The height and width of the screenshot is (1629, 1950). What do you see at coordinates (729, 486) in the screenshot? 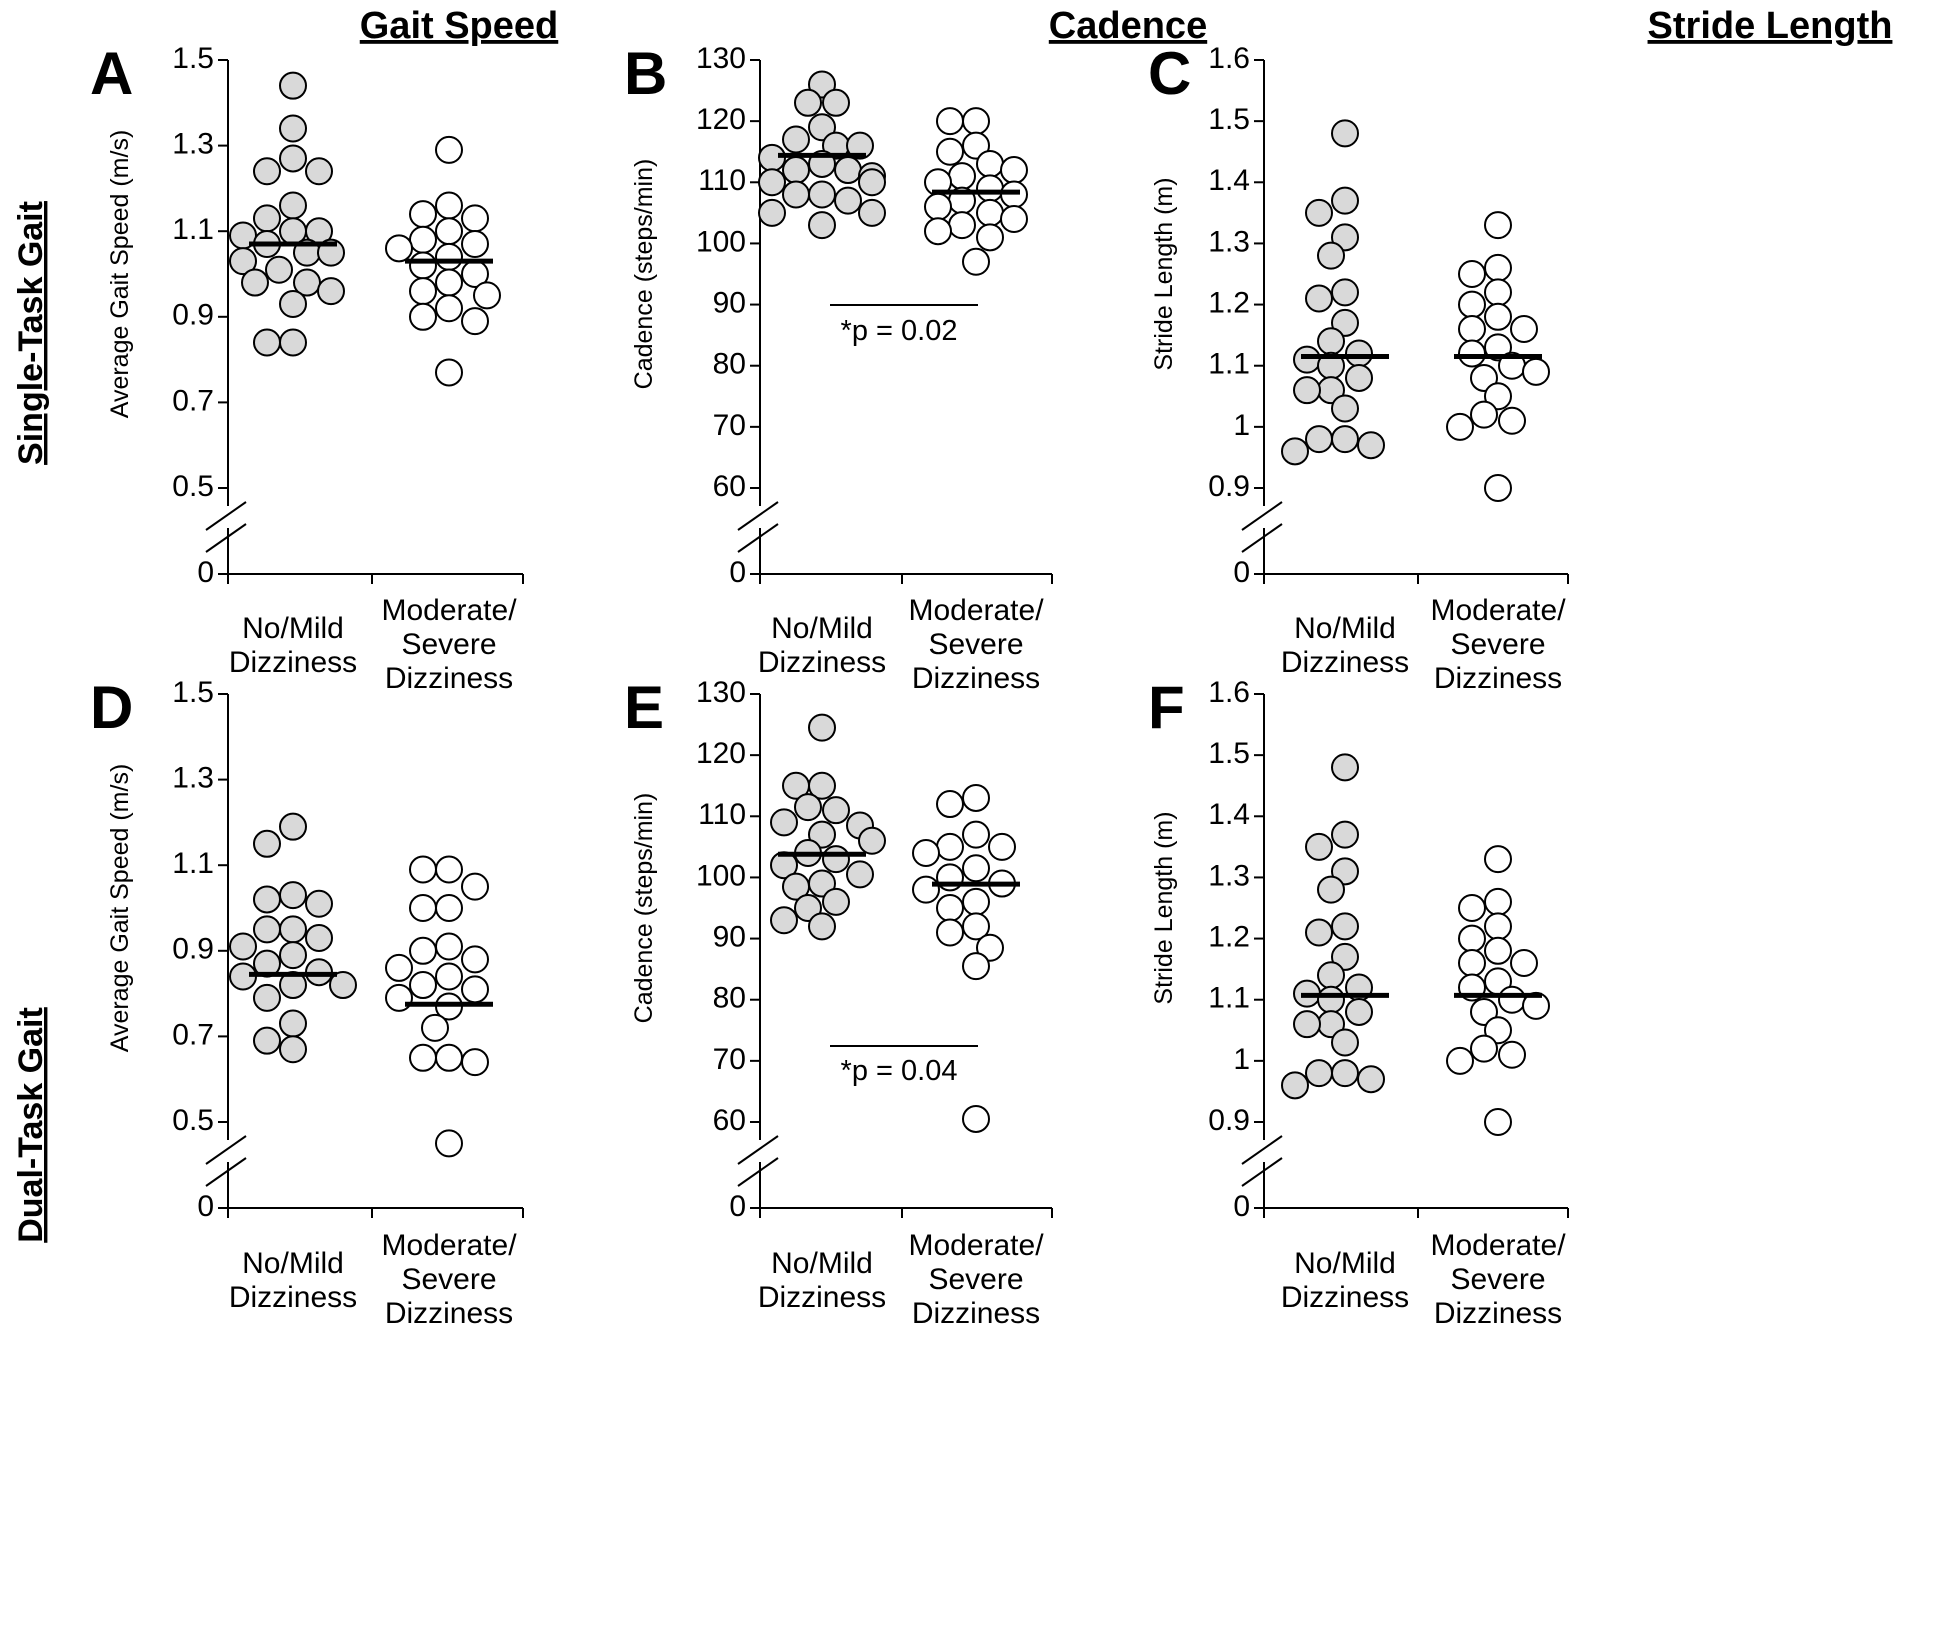
I see `y-tick-label: 60` at bounding box center [729, 486].